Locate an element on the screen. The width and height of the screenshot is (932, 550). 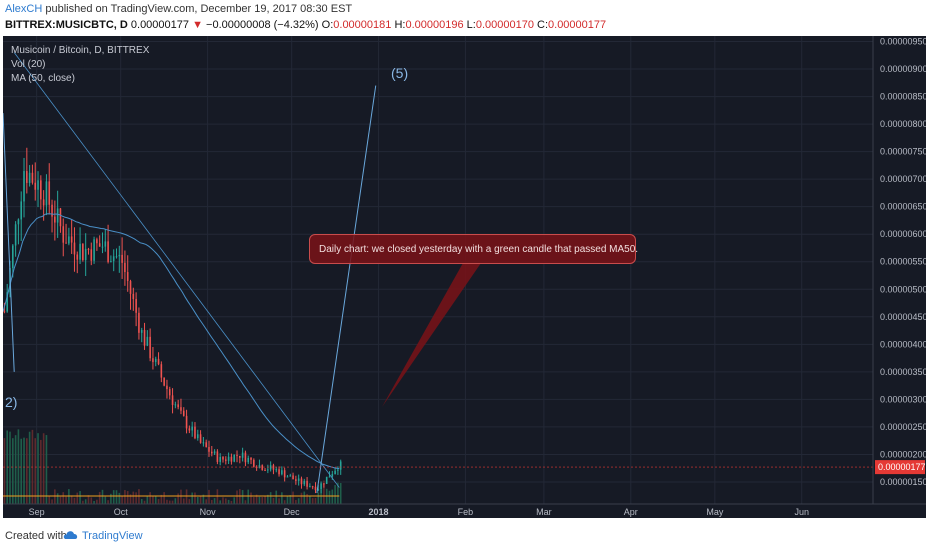
tradingview-logo: TradingView is located at coordinates (112, 536).